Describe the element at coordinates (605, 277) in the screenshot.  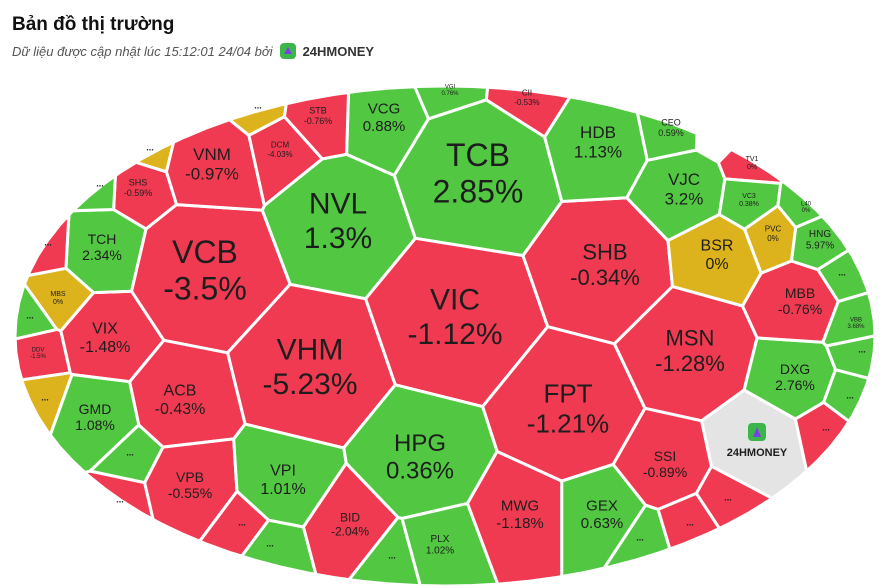
I see `change: -0.34%` at that location.